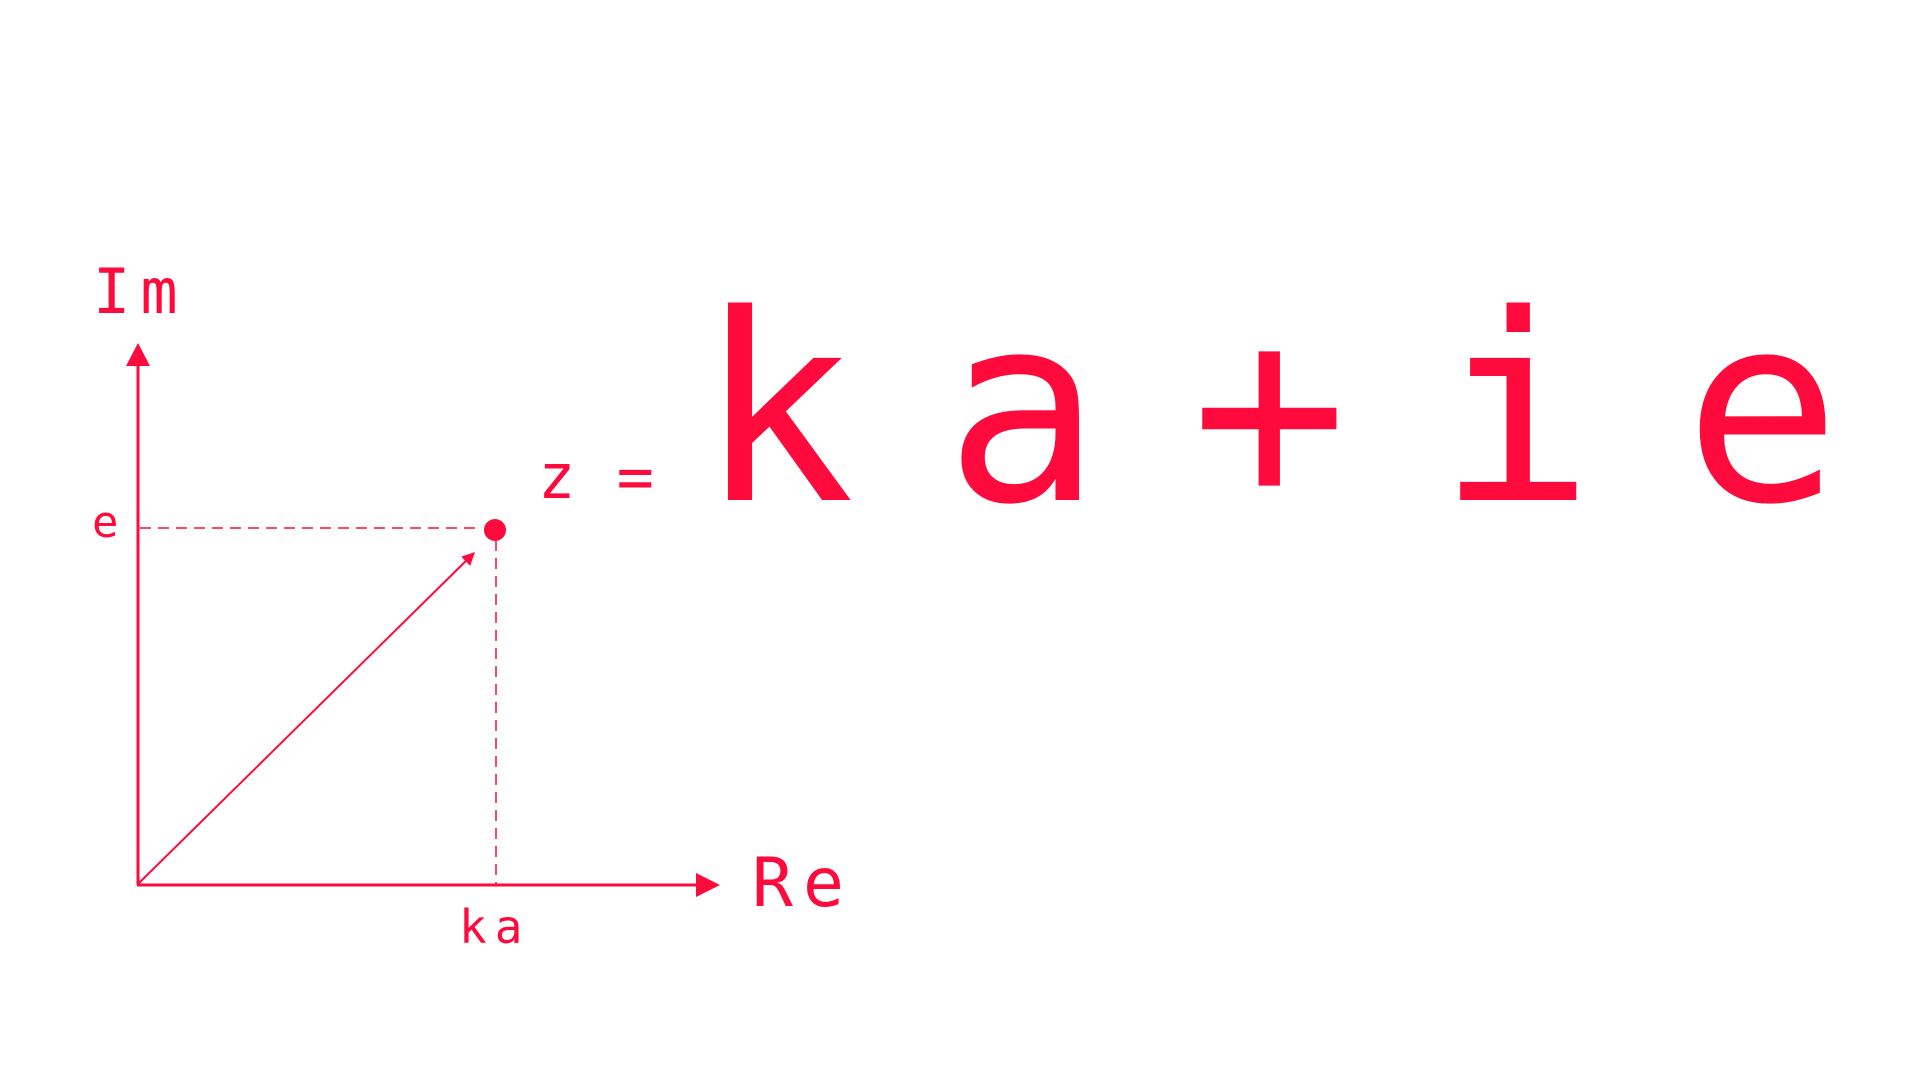 This screenshot has height=1085, width=1920. I want to click on point-z, so click(495, 530).